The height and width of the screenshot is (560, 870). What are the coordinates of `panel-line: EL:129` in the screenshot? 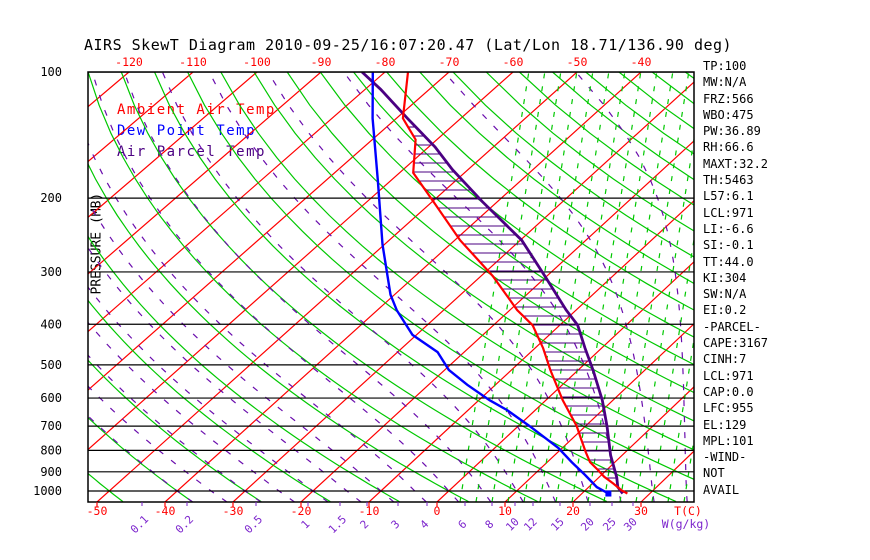 It's located at (725, 424).